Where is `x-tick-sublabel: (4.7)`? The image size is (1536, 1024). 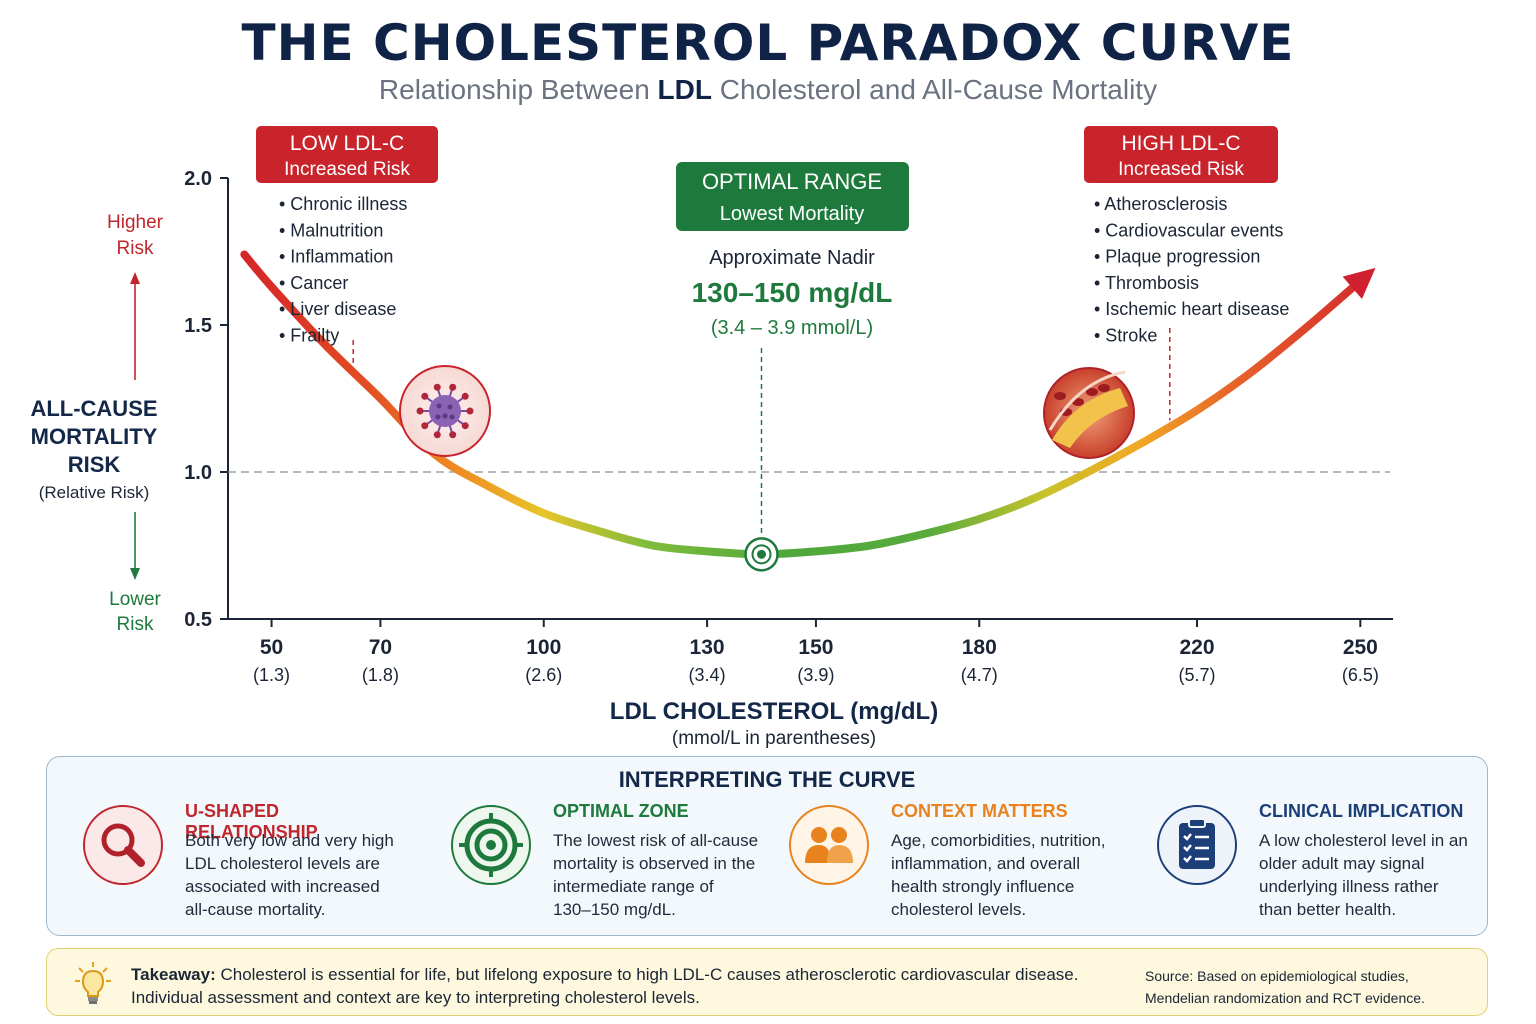 x-tick-sublabel: (4.7) is located at coordinates (979, 675).